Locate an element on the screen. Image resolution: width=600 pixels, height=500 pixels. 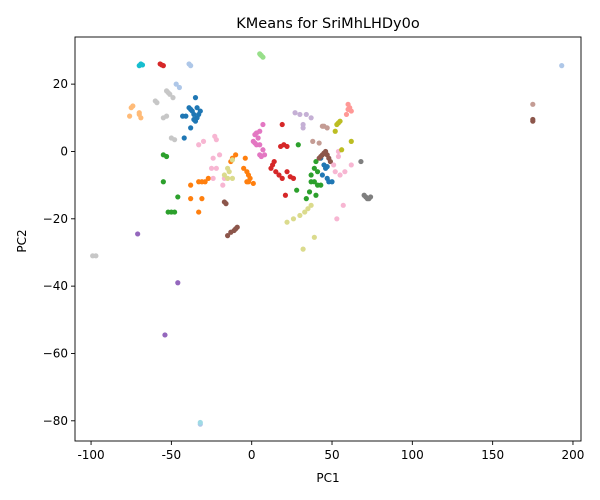
y-tick-label: −60 is located at coordinates (55, 353).